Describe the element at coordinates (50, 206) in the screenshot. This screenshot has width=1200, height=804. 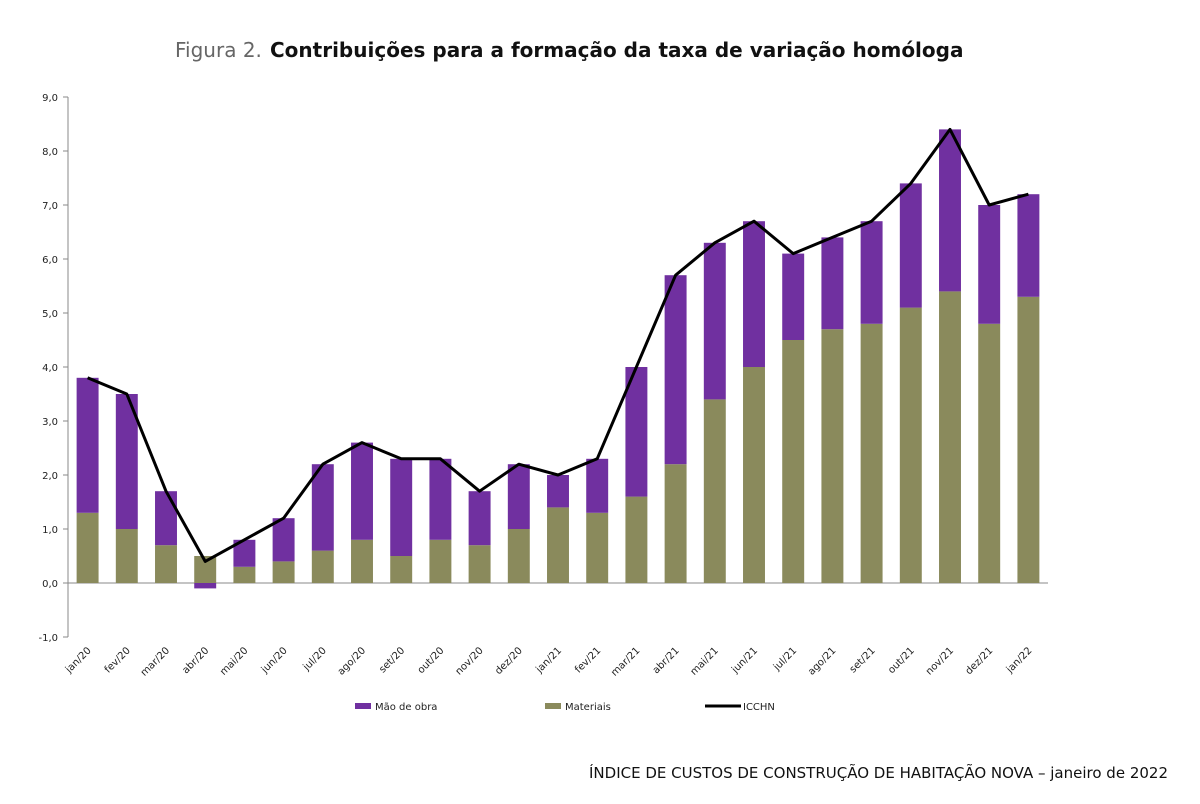
I see `y-tick-label: 7,0` at that location.